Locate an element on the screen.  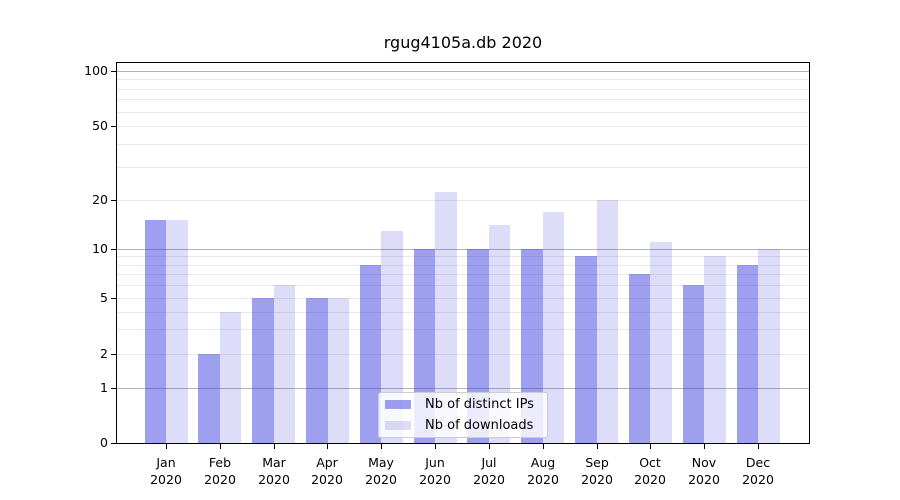
x-tick-mark-feb is located at coordinates (220, 446).